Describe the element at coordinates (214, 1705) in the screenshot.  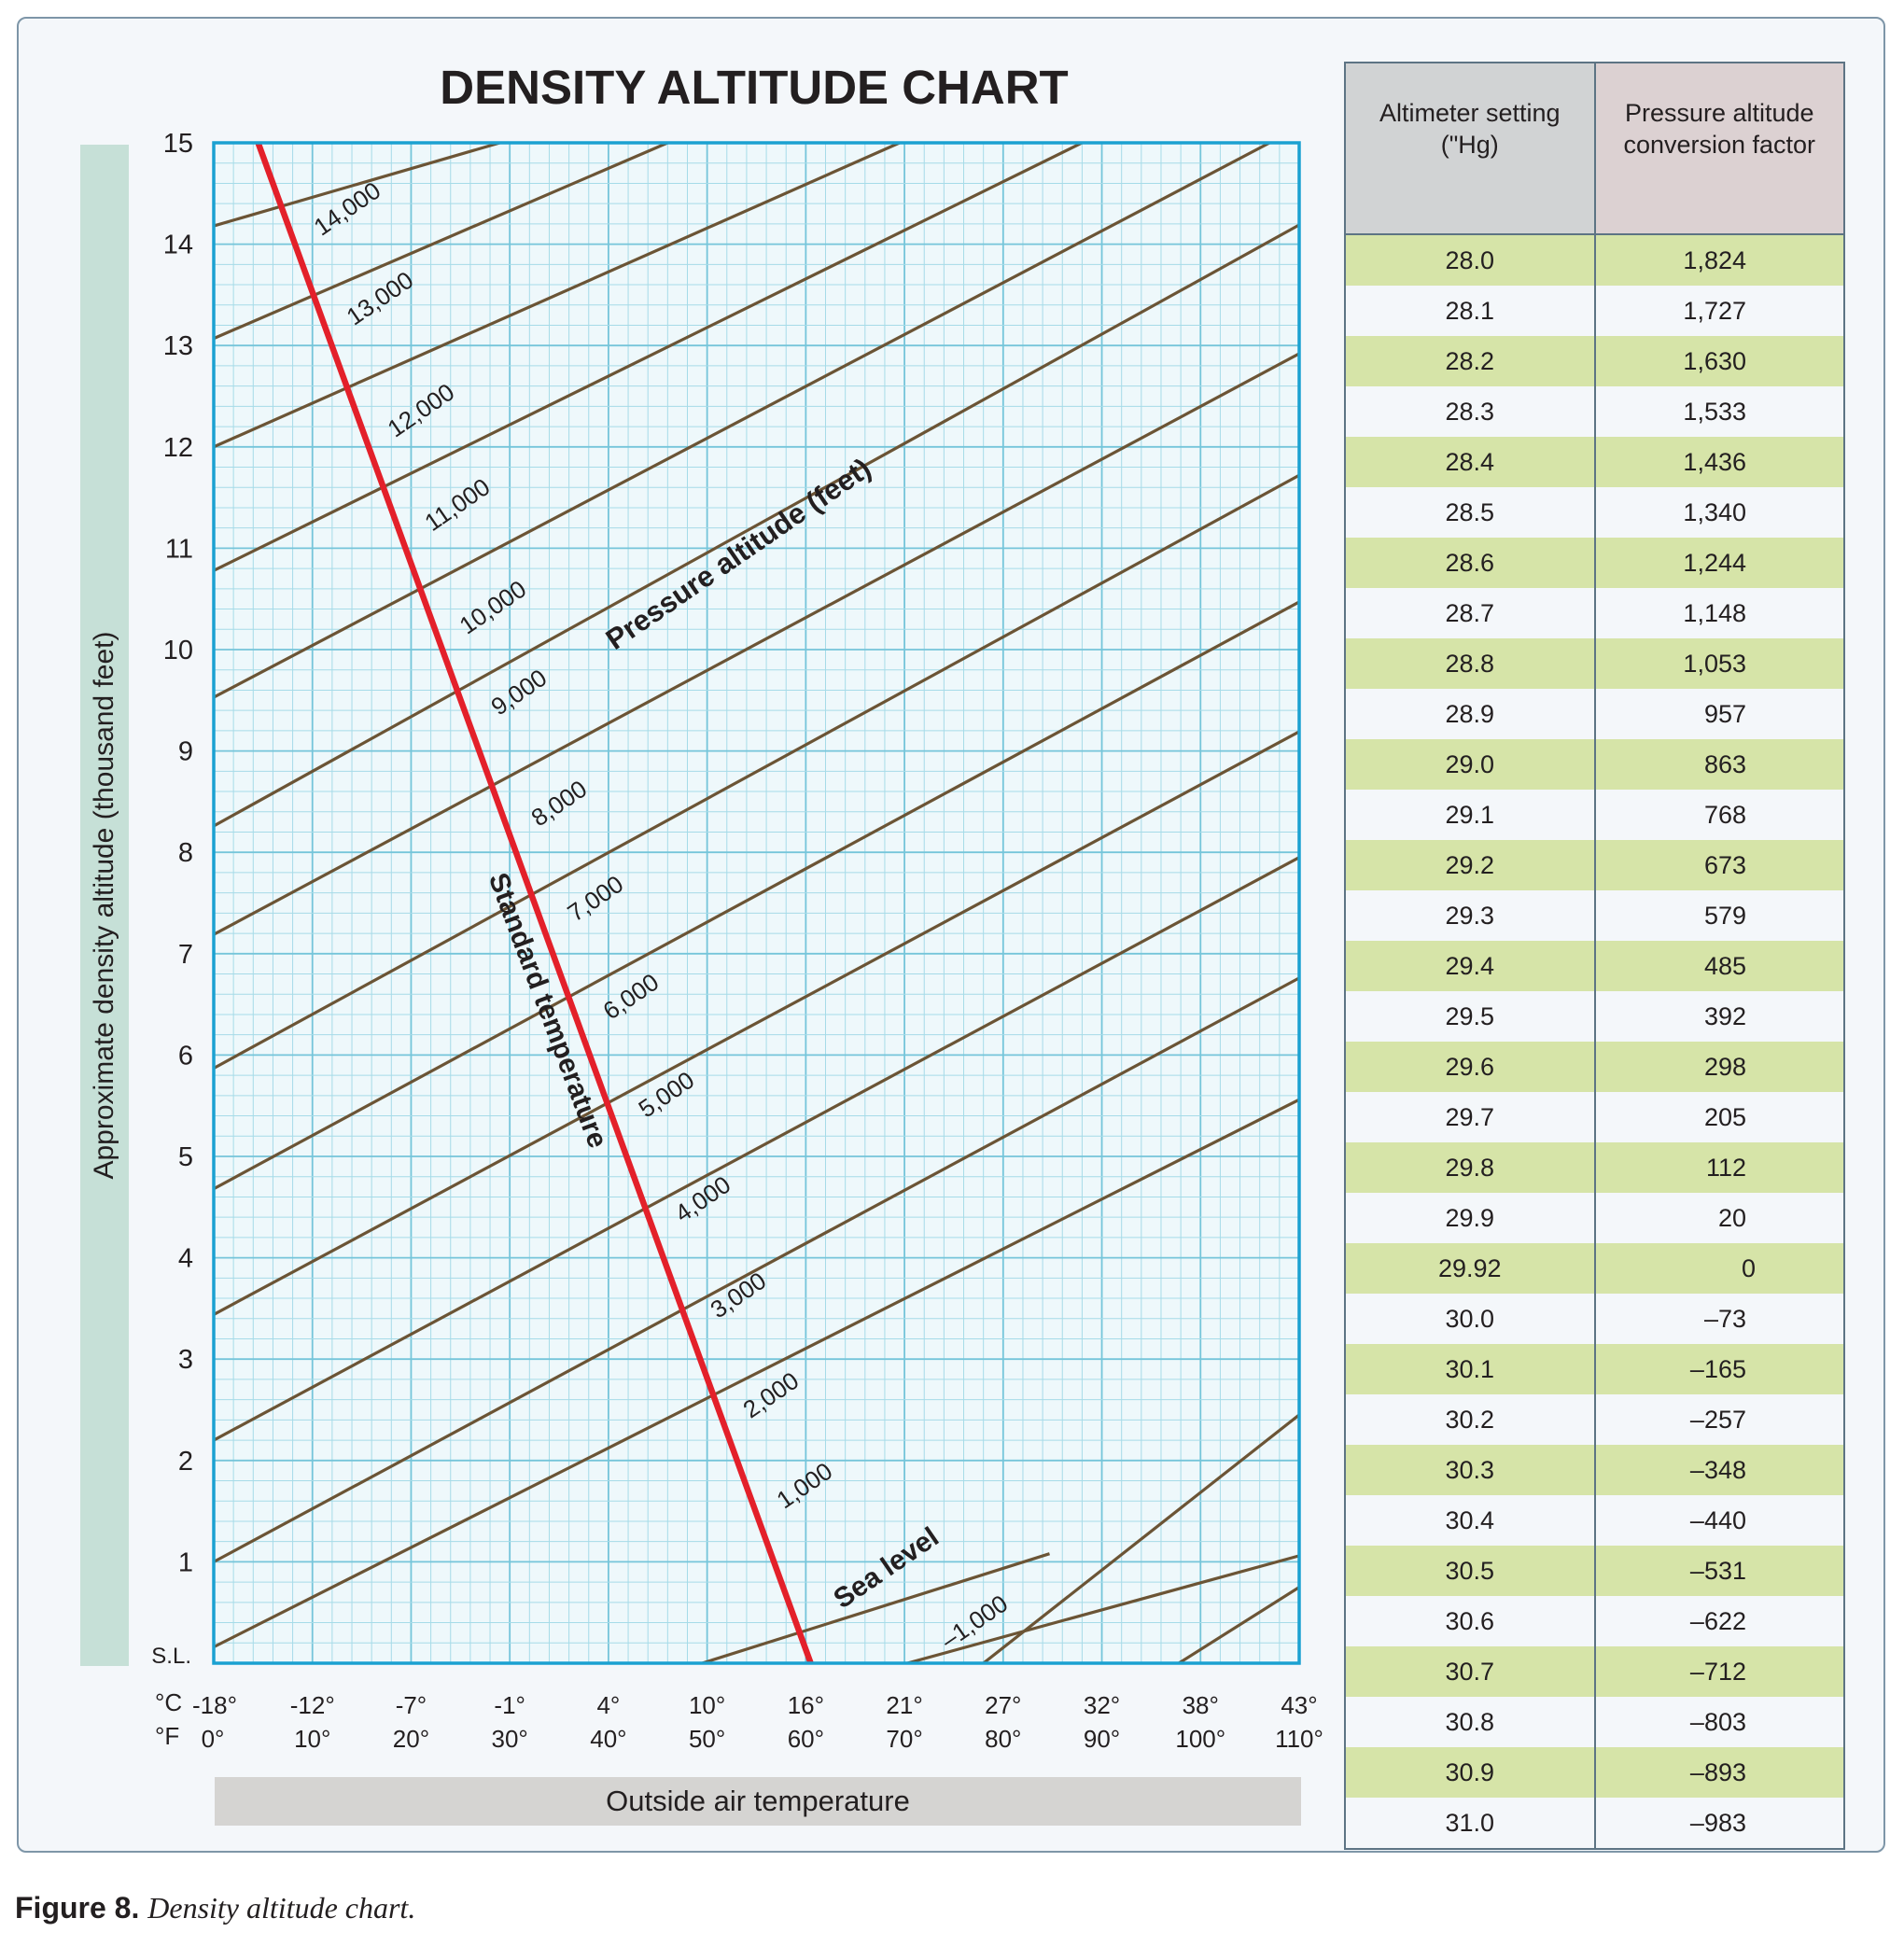
I see `x-tick-label-celsius: -18°` at that location.